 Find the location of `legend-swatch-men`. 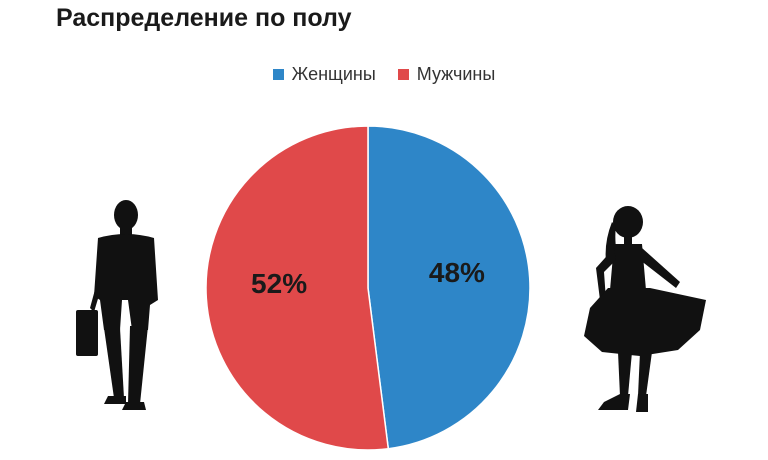

legend-swatch-men is located at coordinates (403, 74).